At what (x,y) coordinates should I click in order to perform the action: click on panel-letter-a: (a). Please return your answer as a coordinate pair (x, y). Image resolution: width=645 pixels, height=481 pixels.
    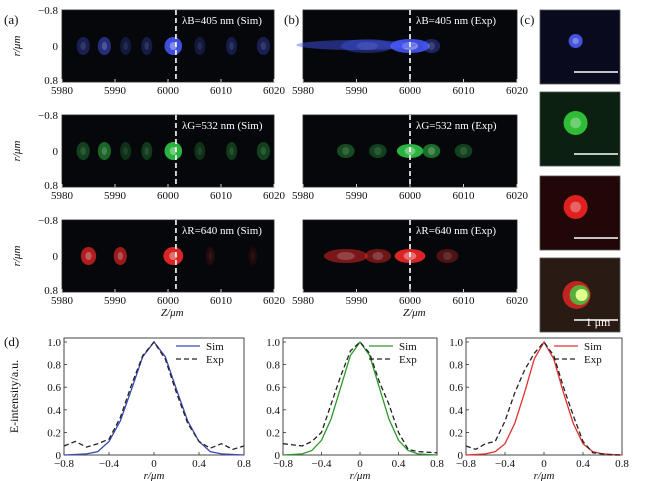
    Looking at the image, I should click on (11, 19).